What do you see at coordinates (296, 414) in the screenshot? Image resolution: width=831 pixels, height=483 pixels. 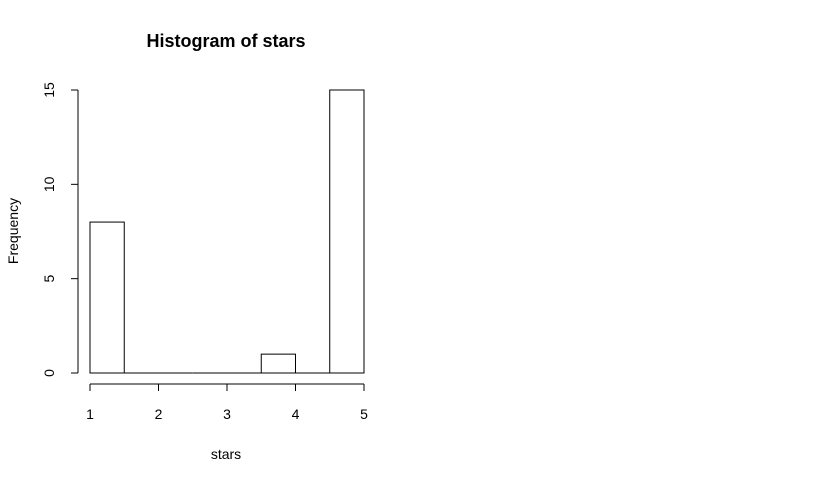 I see `x-tick-label: 4` at bounding box center [296, 414].